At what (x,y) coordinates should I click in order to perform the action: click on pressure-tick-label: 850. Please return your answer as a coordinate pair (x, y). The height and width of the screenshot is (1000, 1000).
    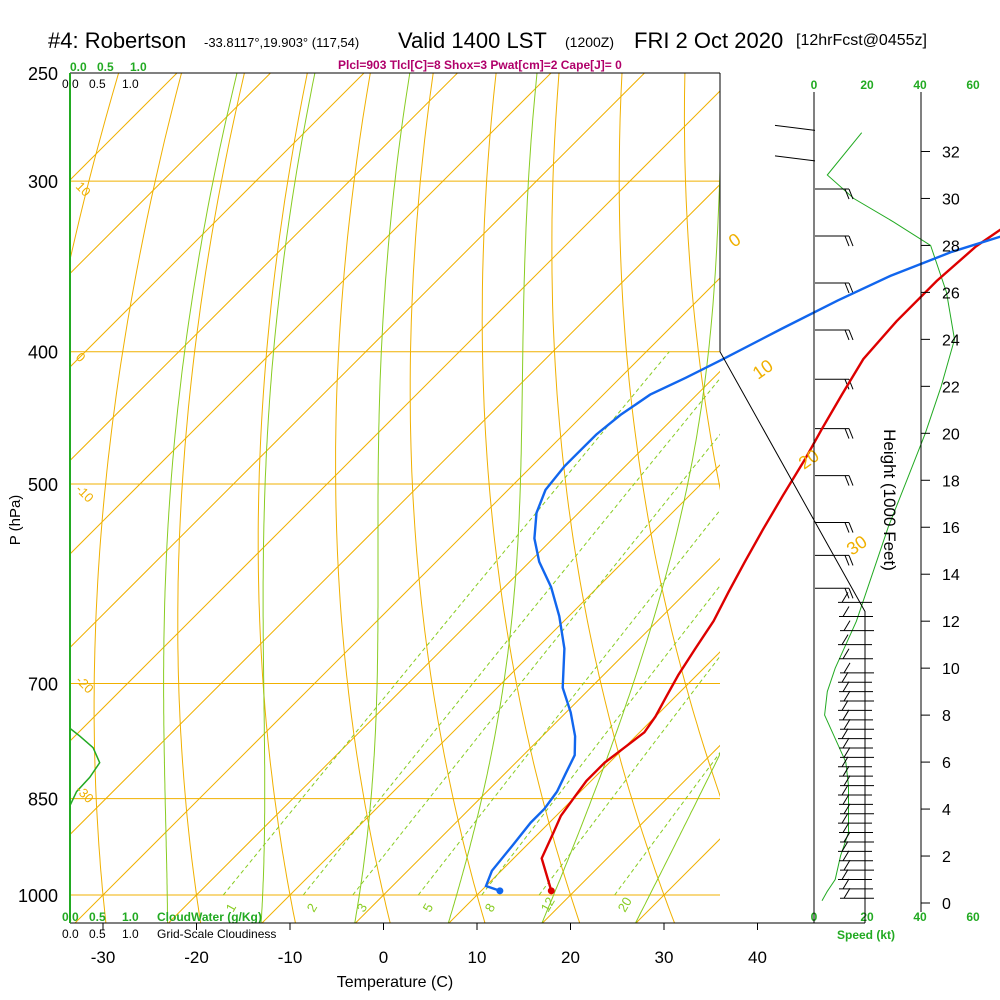
    Looking at the image, I should click on (43, 800).